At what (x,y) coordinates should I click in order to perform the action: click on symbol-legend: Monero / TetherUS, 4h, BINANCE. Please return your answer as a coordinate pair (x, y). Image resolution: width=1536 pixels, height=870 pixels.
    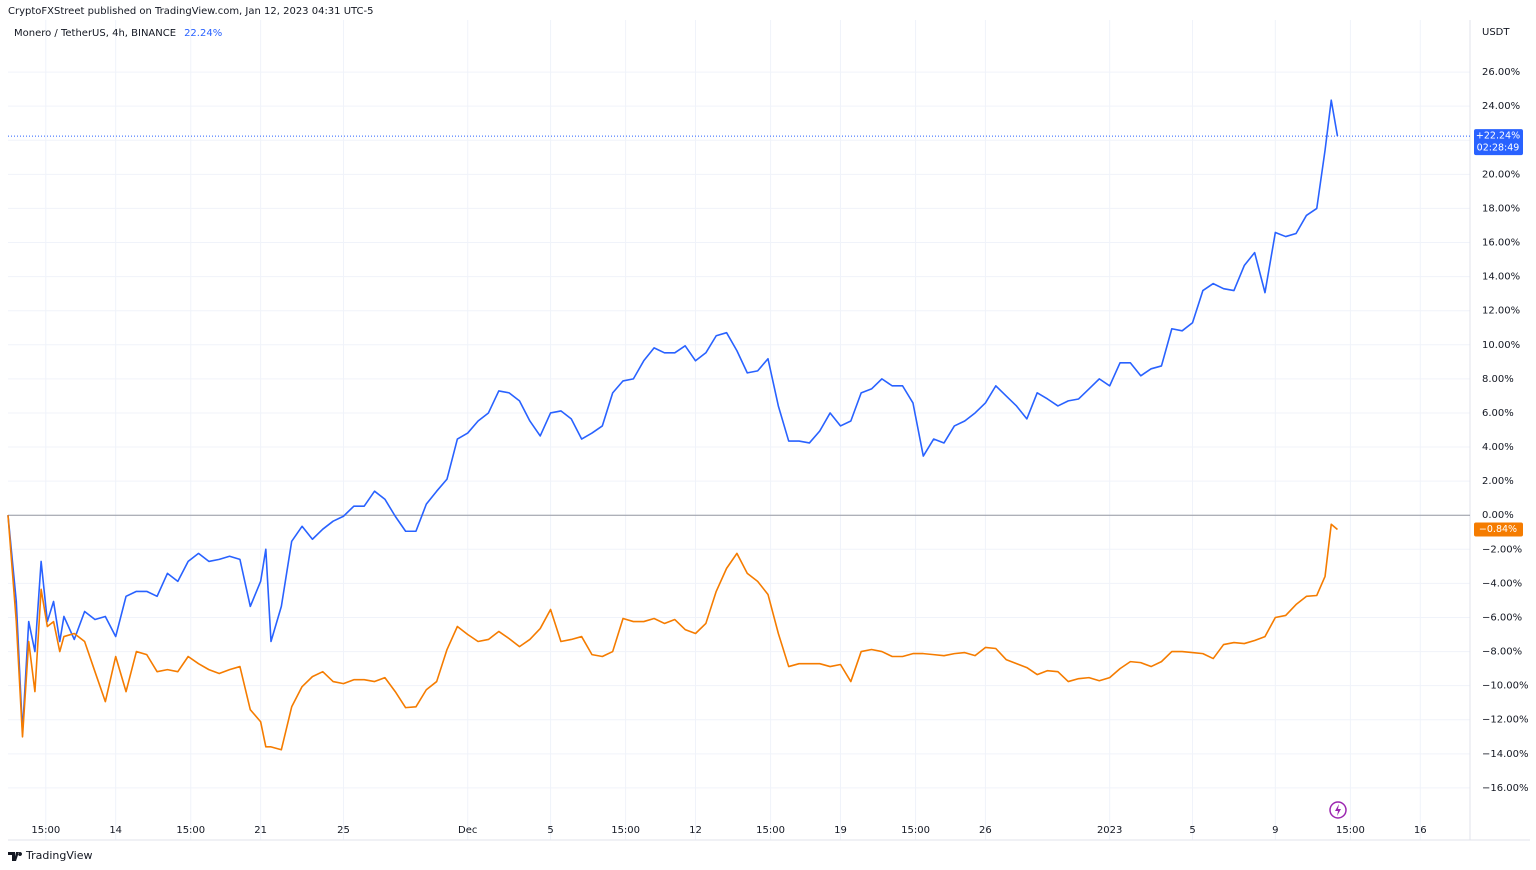
    Looking at the image, I should click on (95, 33).